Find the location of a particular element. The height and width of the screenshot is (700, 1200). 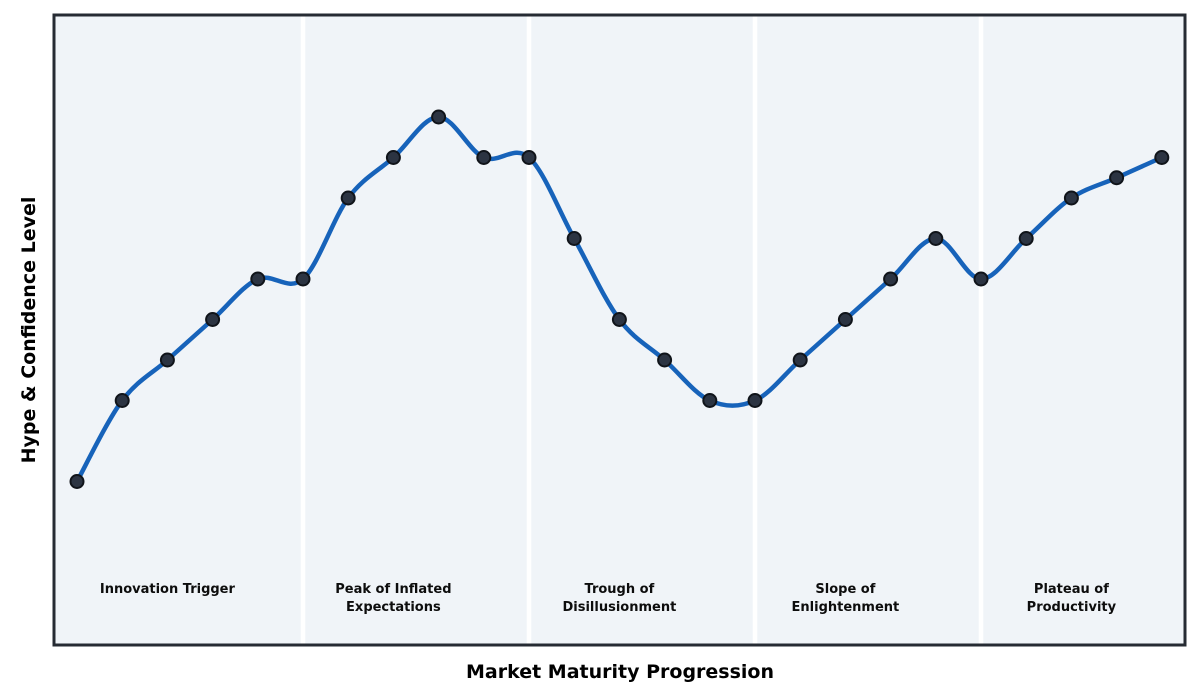

phase-label-plateau-of-productivity: Plateau of Productivity is located at coordinates (1071, 598).